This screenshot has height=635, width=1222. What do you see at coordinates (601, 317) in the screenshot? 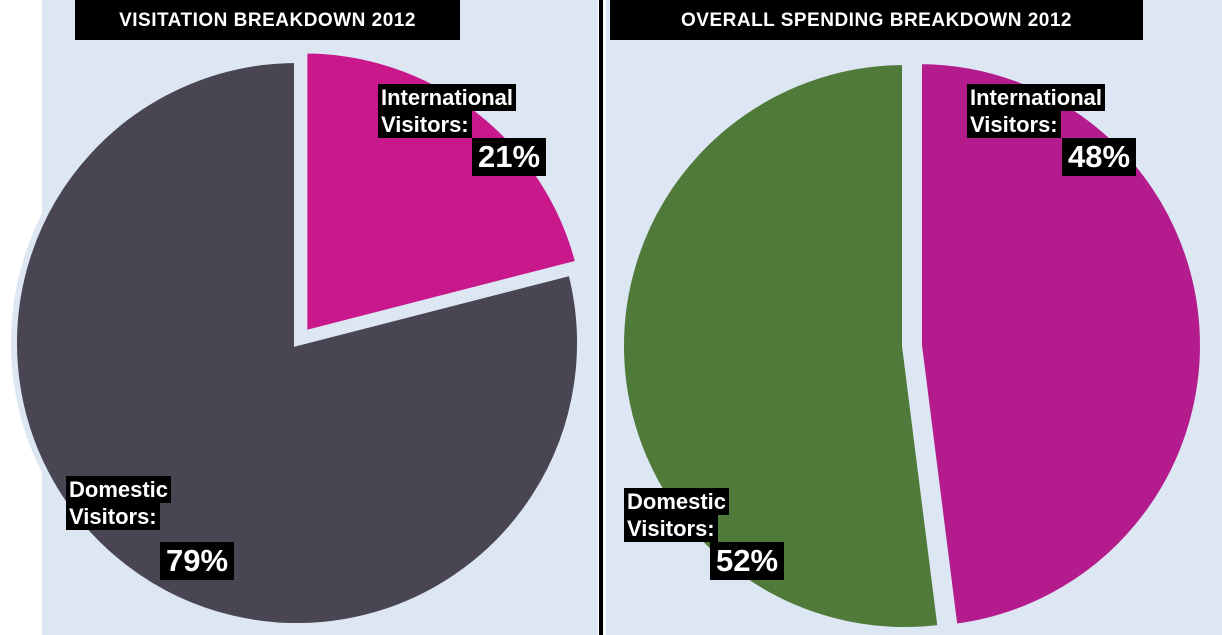
I see `divider` at bounding box center [601, 317].